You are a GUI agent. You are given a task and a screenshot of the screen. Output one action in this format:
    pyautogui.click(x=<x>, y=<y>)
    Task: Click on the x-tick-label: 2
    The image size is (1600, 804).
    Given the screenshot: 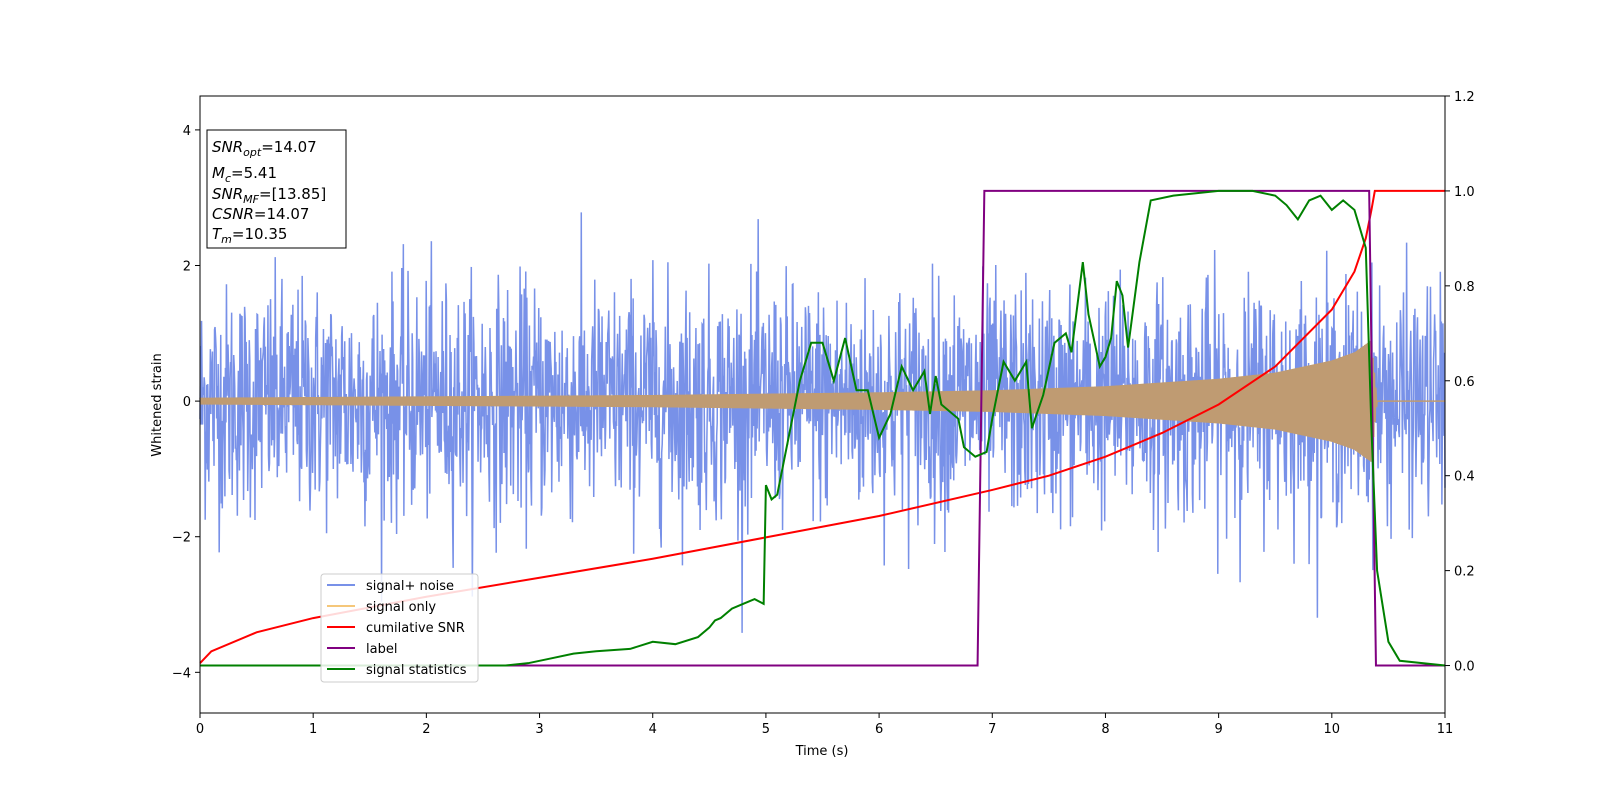 What is the action you would take?
    pyautogui.click(x=426, y=729)
    